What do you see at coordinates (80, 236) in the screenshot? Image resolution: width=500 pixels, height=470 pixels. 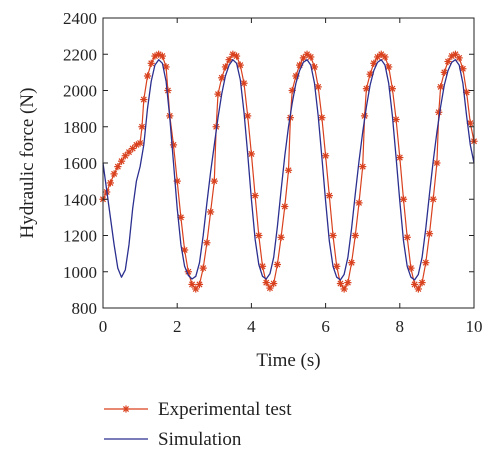 I see `y-tick-label: 1200` at bounding box center [80, 236].